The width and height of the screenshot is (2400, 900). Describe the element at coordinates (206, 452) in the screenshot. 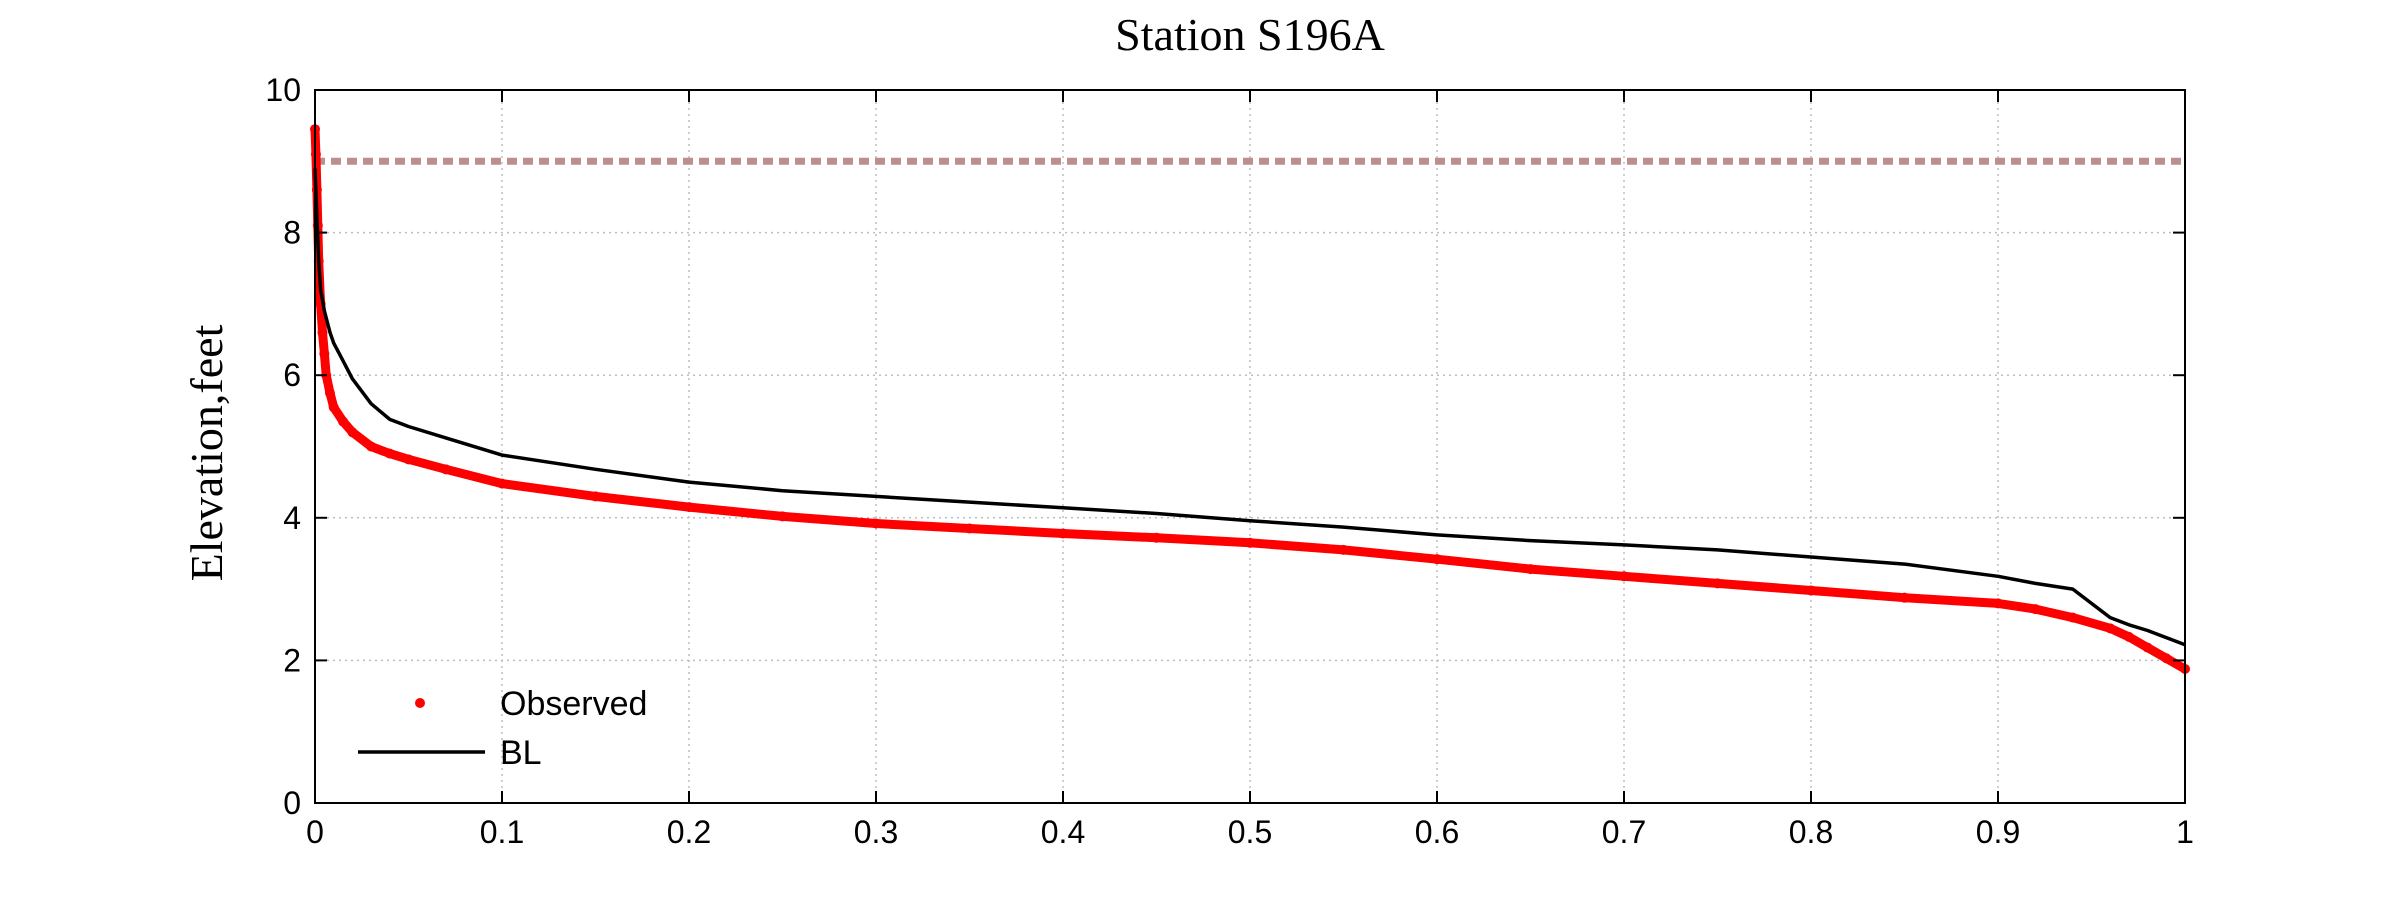

I see `y-axis-label: Elevation,feet` at that location.